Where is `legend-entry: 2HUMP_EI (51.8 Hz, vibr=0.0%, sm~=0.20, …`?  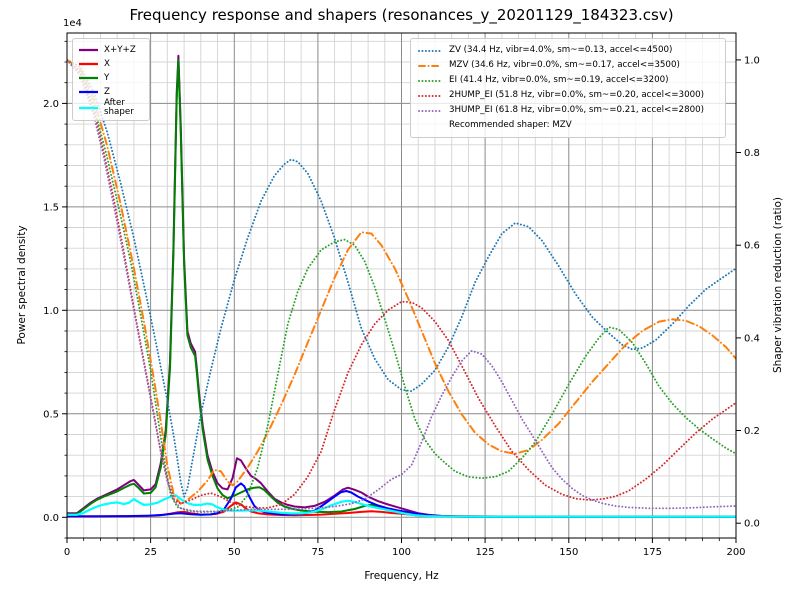 legend-entry: 2HUMP_EI (51.8 Hz, vibr=0.0%, sm~=0.20, … is located at coordinates (568, 95).